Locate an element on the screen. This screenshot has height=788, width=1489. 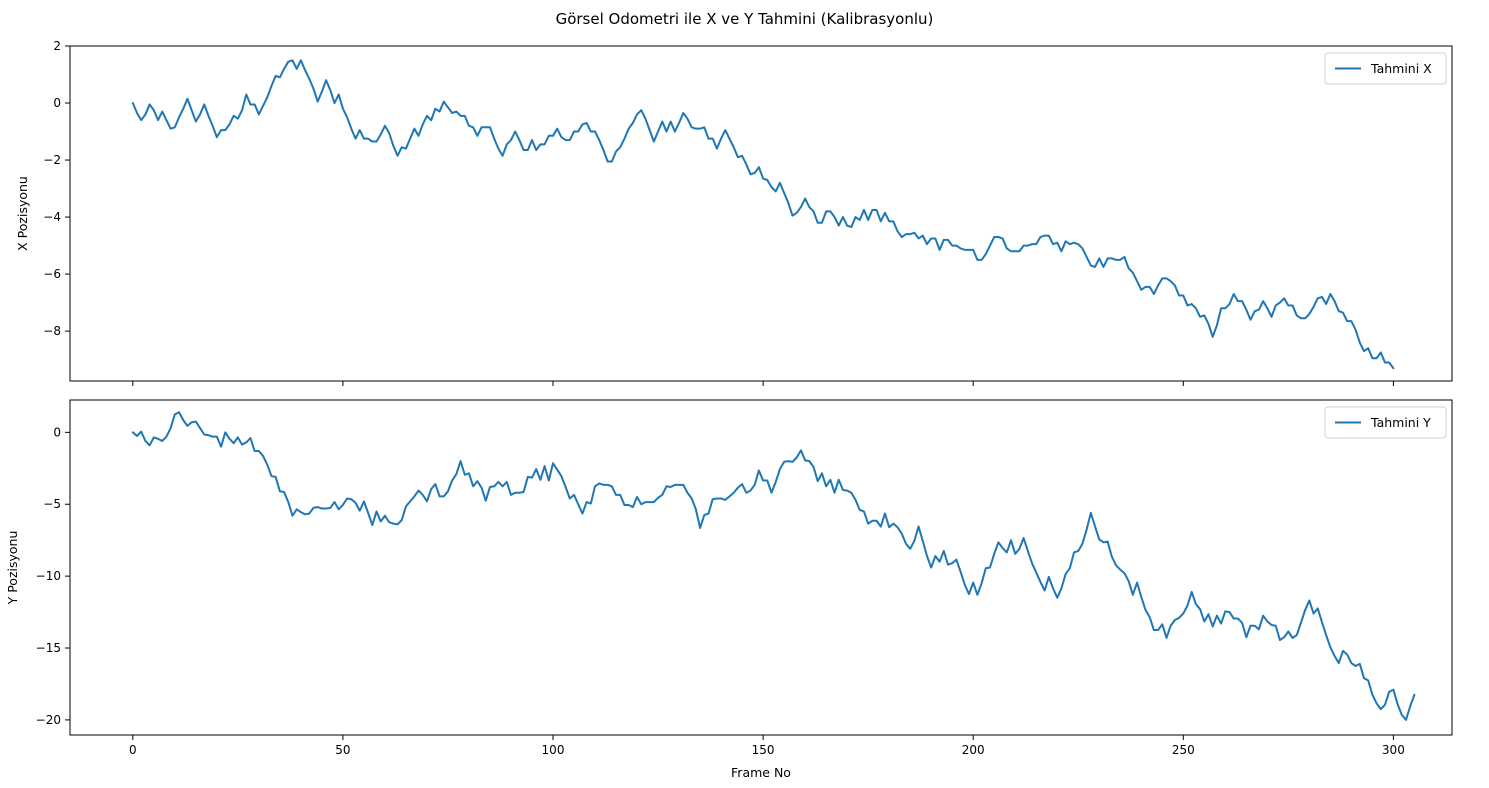
y-tick-label: −10 is located at coordinates (48, 576).